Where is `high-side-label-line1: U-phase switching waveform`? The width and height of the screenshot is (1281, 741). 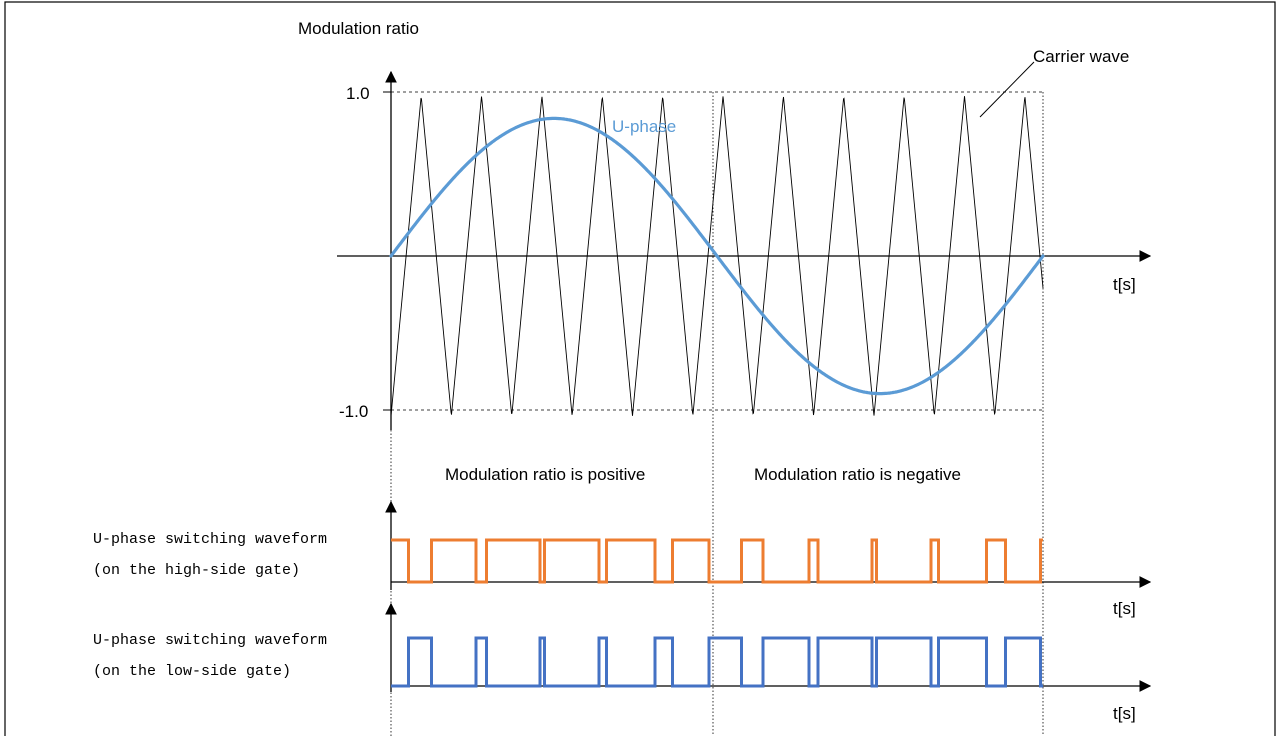 high-side-label-line1: U-phase switching waveform is located at coordinates (210, 539).